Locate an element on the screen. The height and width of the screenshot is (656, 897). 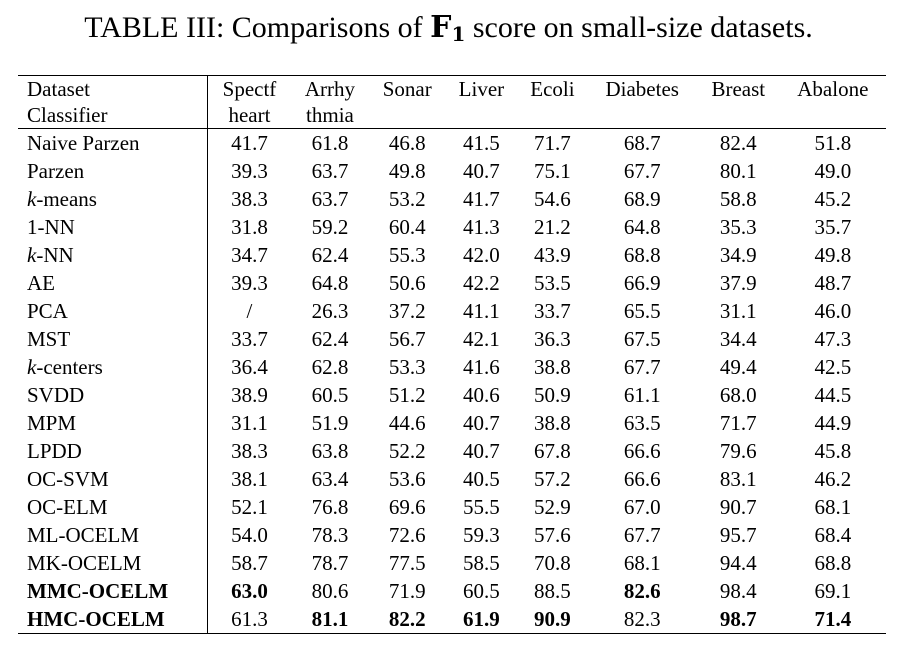
header-col-top: Liver is located at coordinates (481, 88).